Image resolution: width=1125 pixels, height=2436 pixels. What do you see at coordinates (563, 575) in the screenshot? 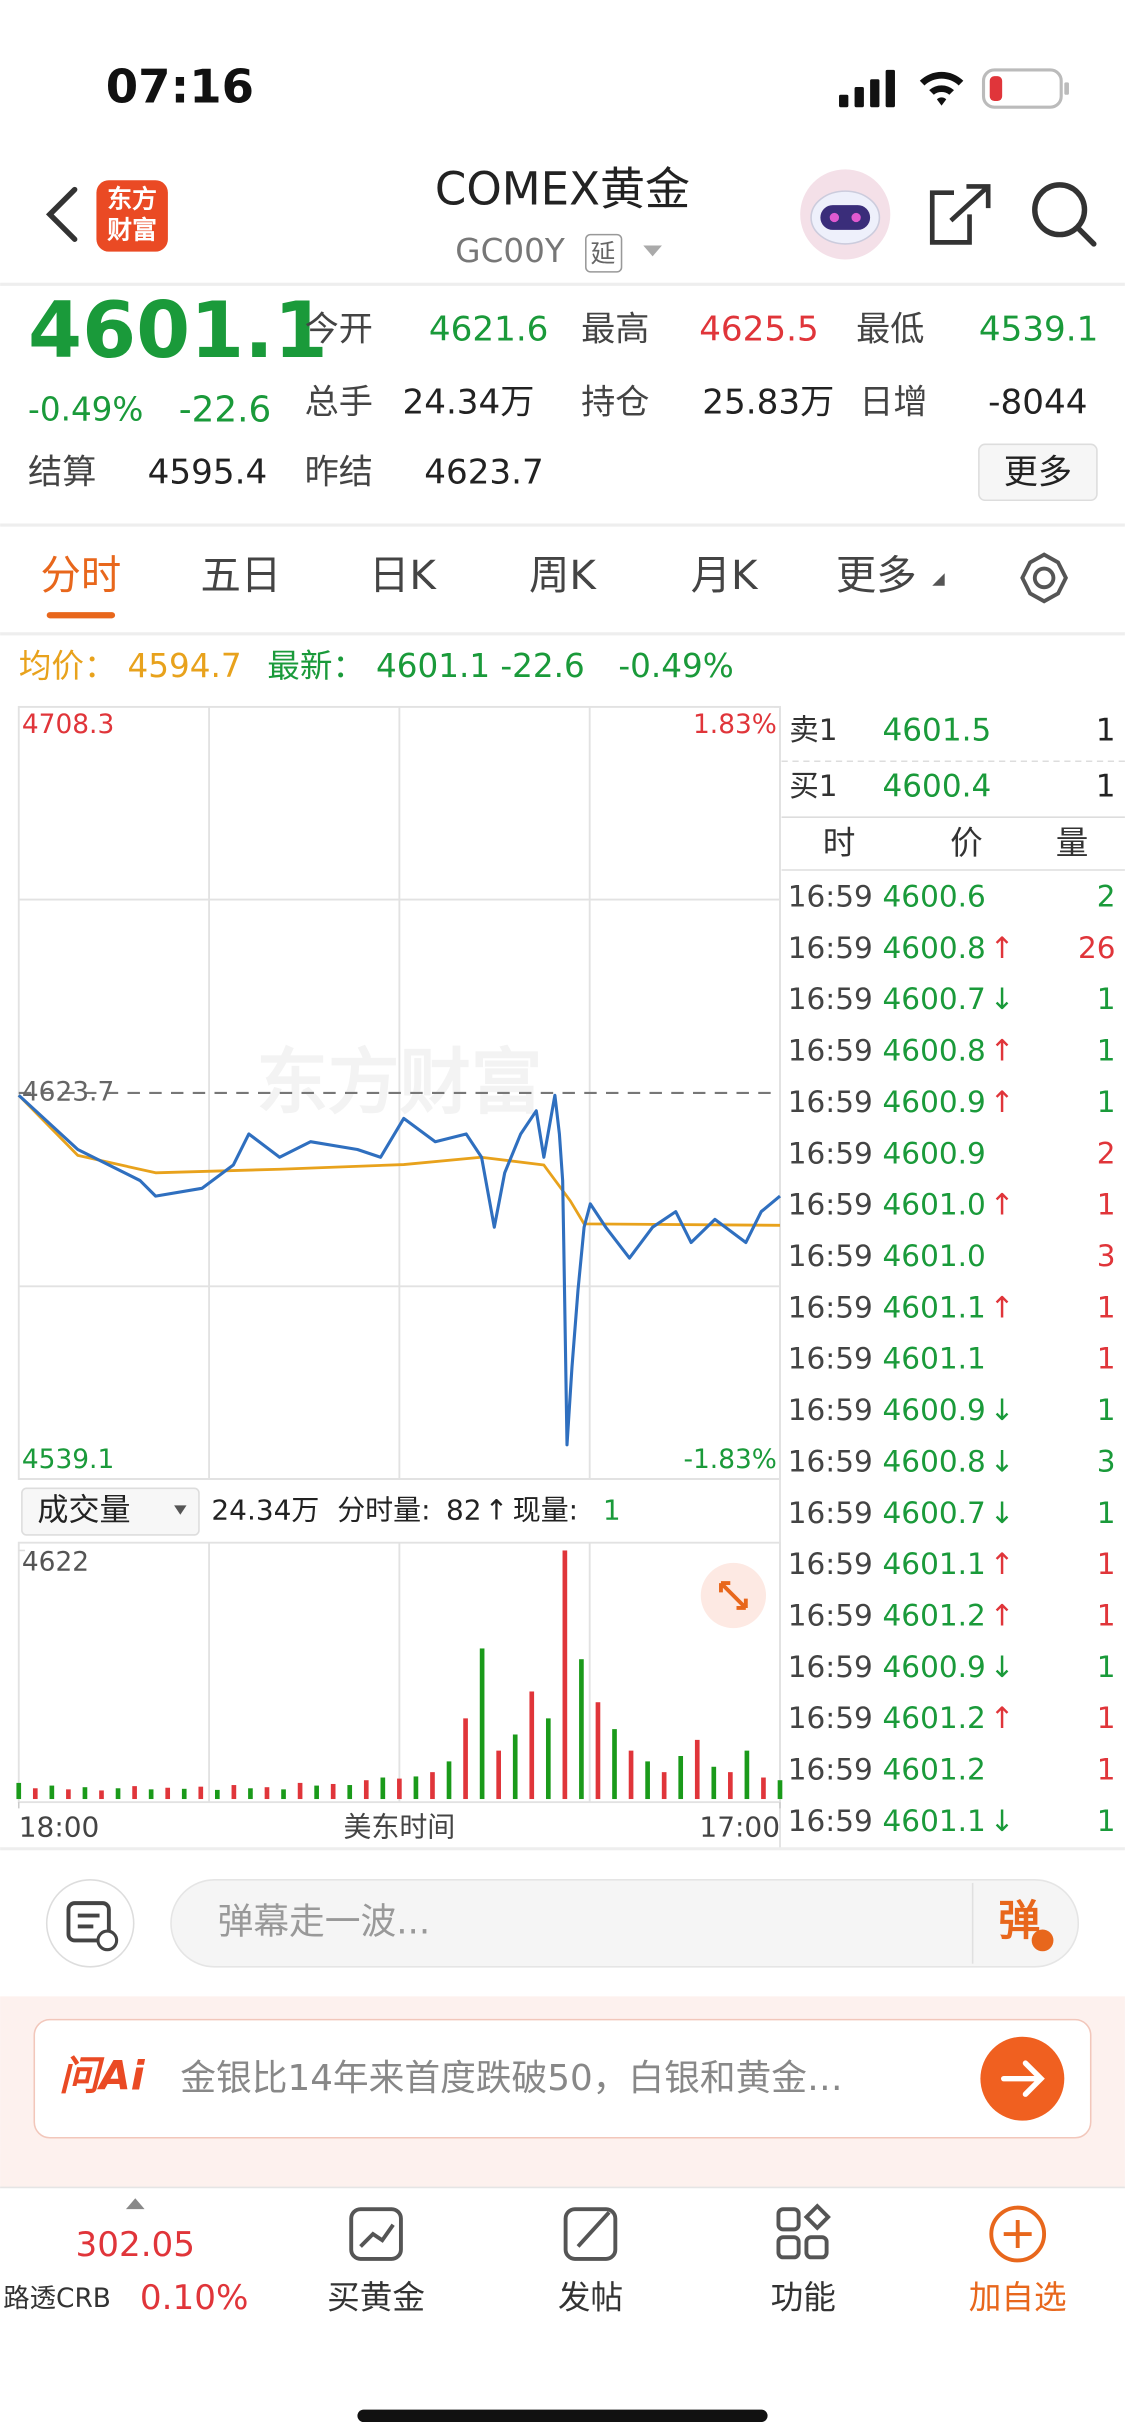
I see `tab: 周K` at bounding box center [563, 575].